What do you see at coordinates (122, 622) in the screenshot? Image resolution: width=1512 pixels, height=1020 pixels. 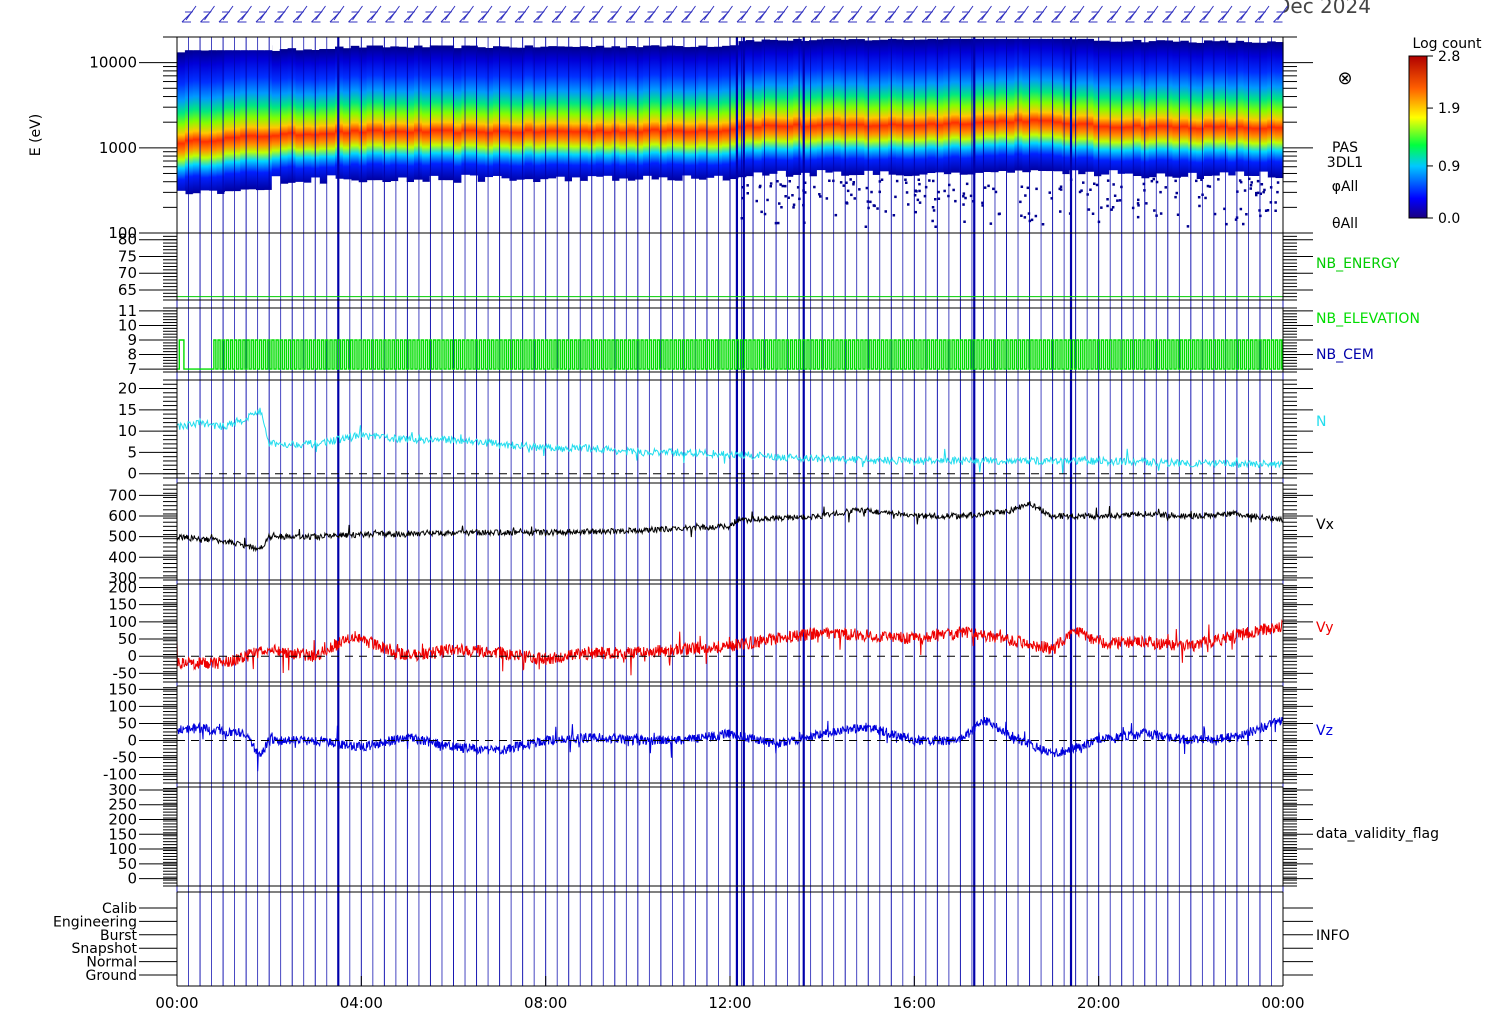 I see `y-tick-label: 100` at bounding box center [122, 622].